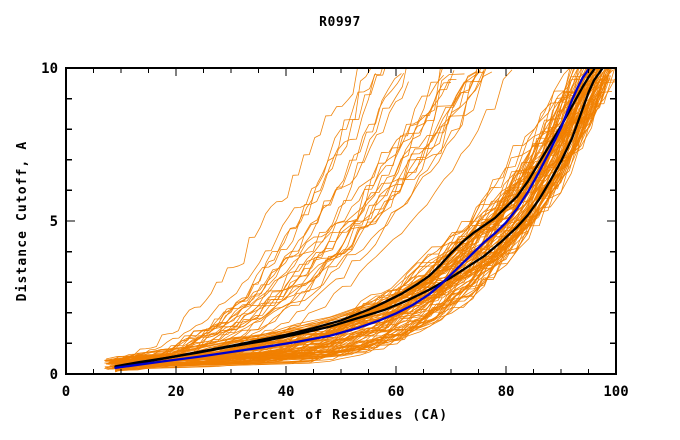 The height and width of the screenshot is (440, 680). I want to click on x-tick-label: 100, so click(615, 392).